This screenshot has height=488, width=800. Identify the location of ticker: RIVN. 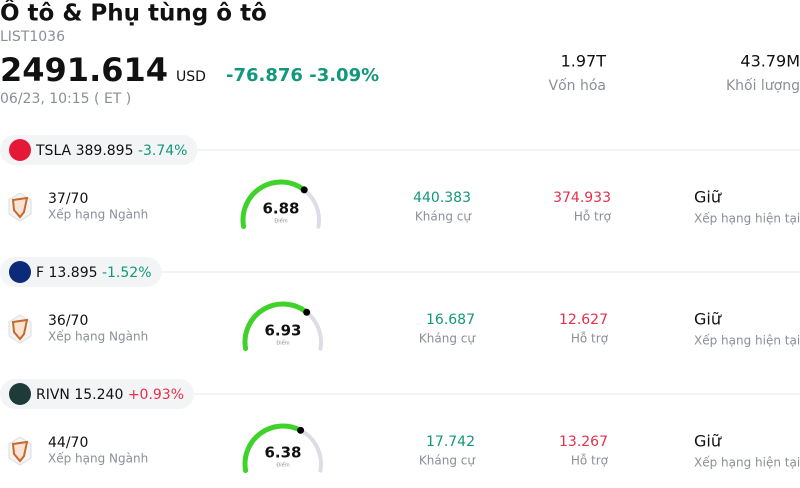
(53, 395).